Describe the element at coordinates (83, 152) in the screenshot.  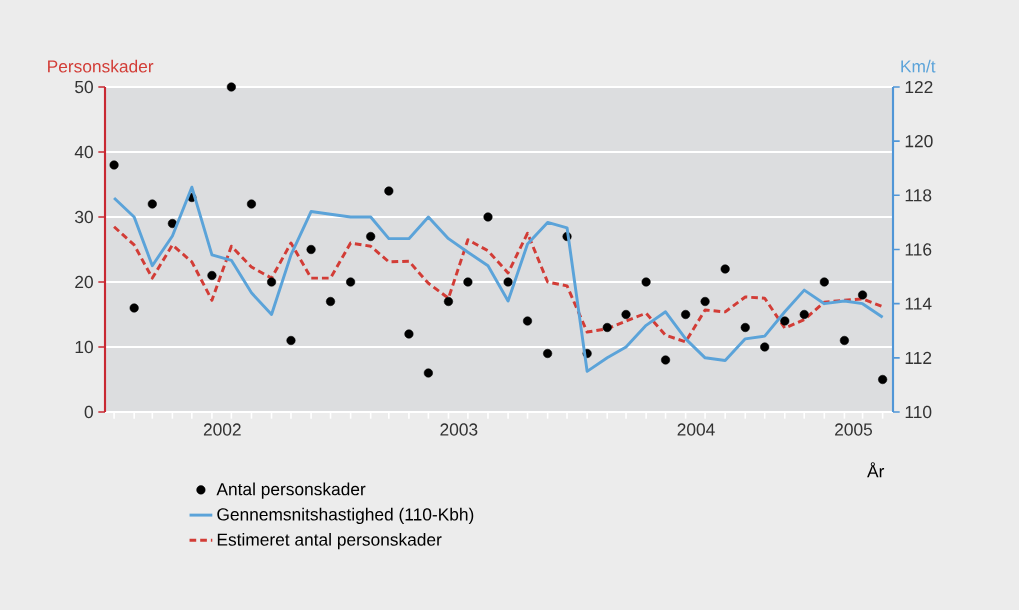
I see `y-tick-label: 40` at that location.